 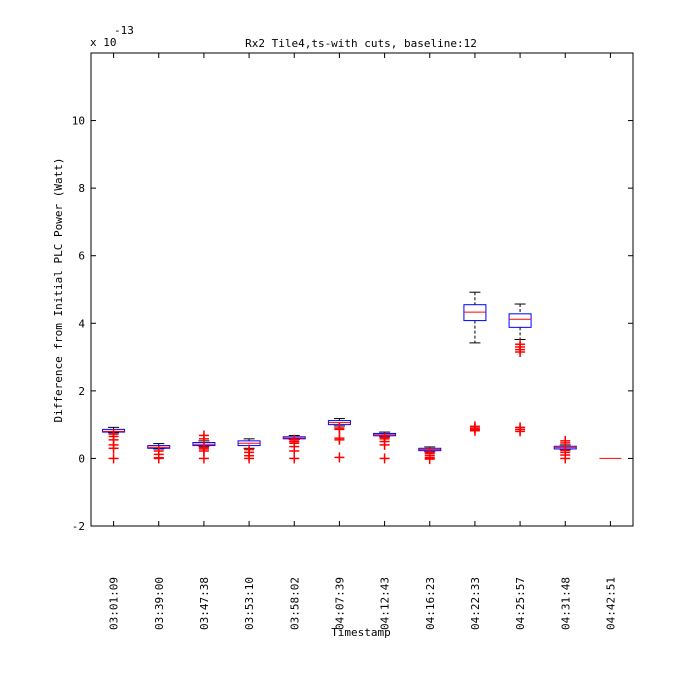 I want to click on x-tick-label: 04:25:57, so click(x=520, y=603).